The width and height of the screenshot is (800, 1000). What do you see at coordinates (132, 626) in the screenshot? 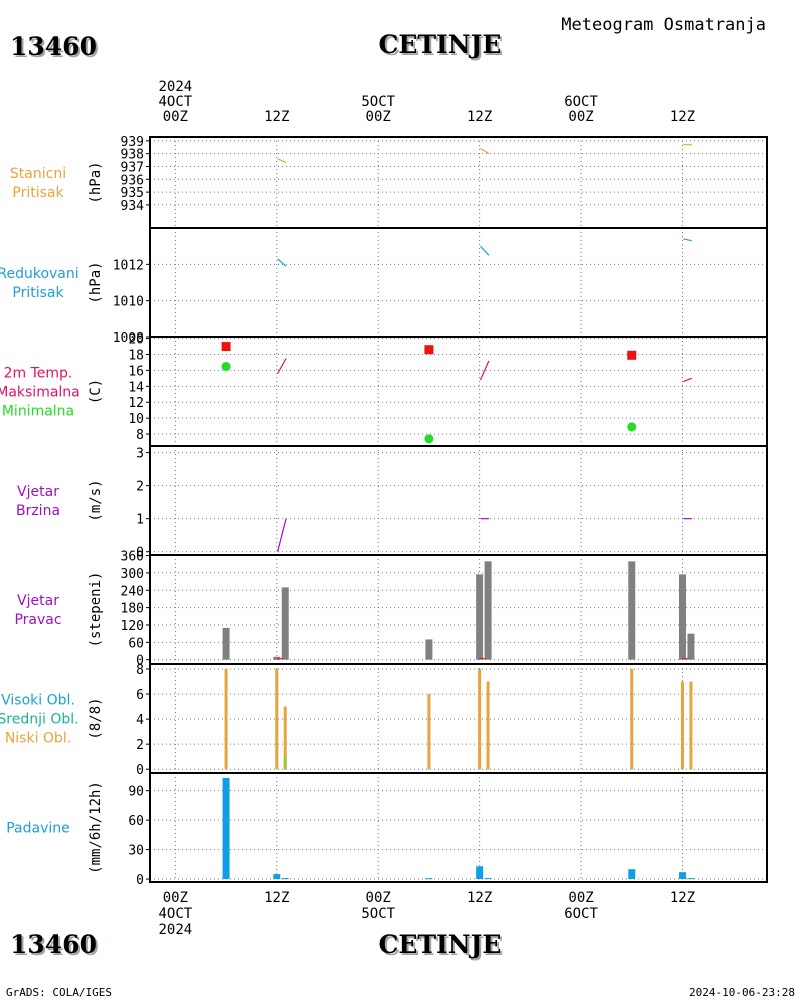
I see `y-tick-label: 120` at bounding box center [132, 626].